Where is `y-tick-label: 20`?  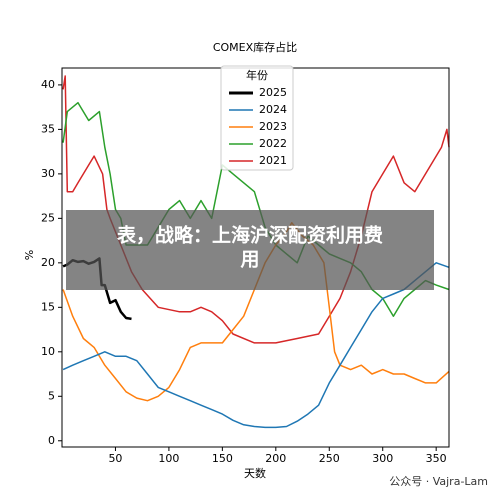
y-tick-label: 20 is located at coordinates (48, 262).